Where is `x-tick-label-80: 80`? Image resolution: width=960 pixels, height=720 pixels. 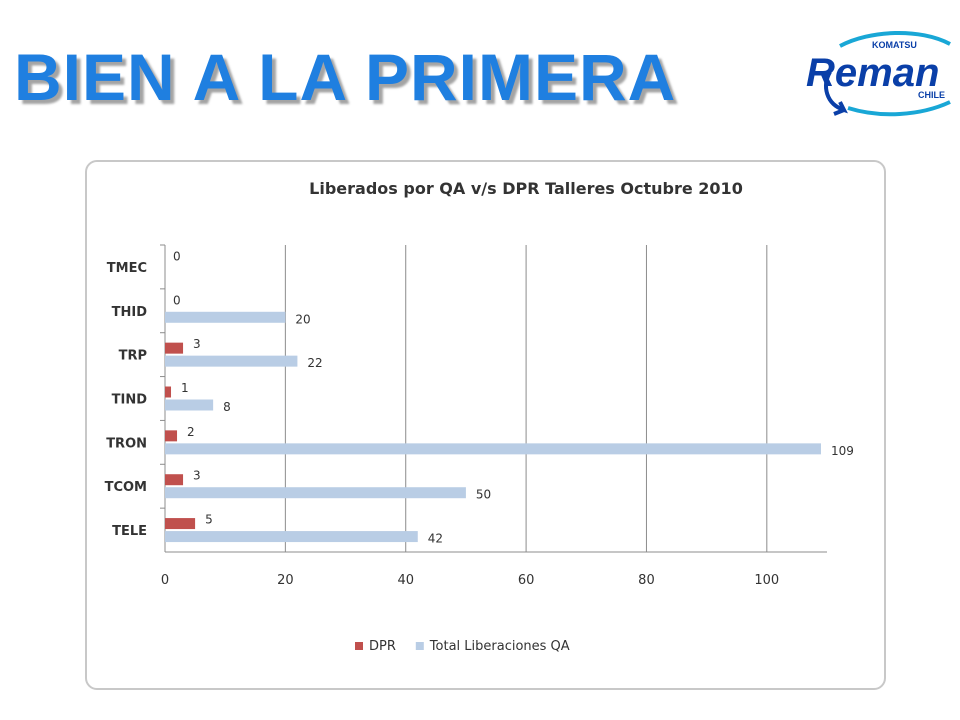
x-tick-label-80: 80 is located at coordinates (646, 580).